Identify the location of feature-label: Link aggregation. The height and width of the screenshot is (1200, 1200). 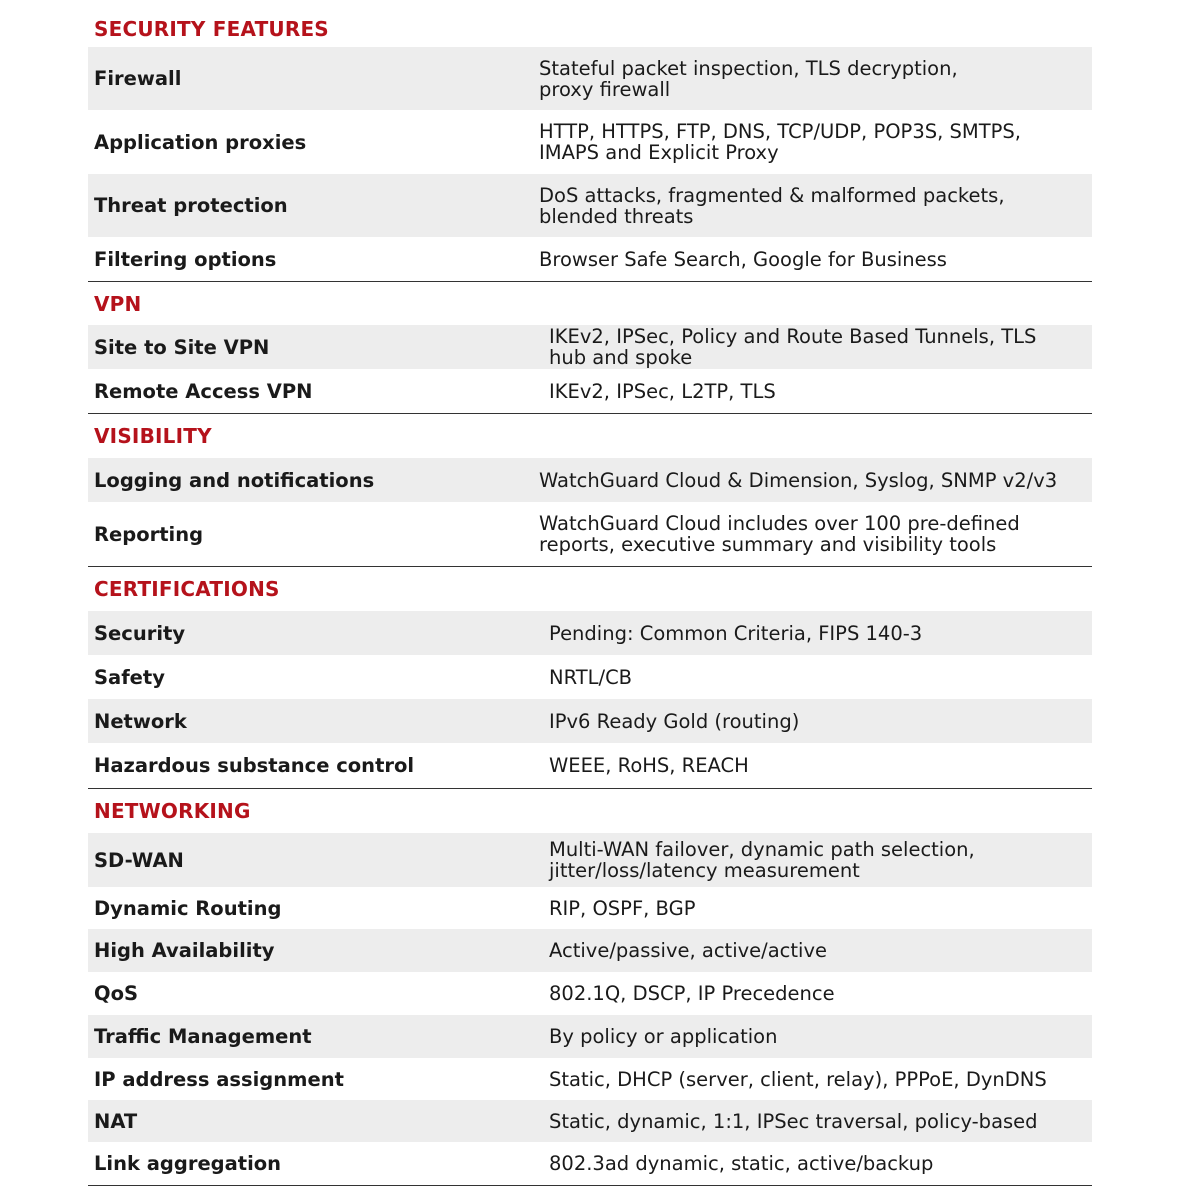
(188, 1163).